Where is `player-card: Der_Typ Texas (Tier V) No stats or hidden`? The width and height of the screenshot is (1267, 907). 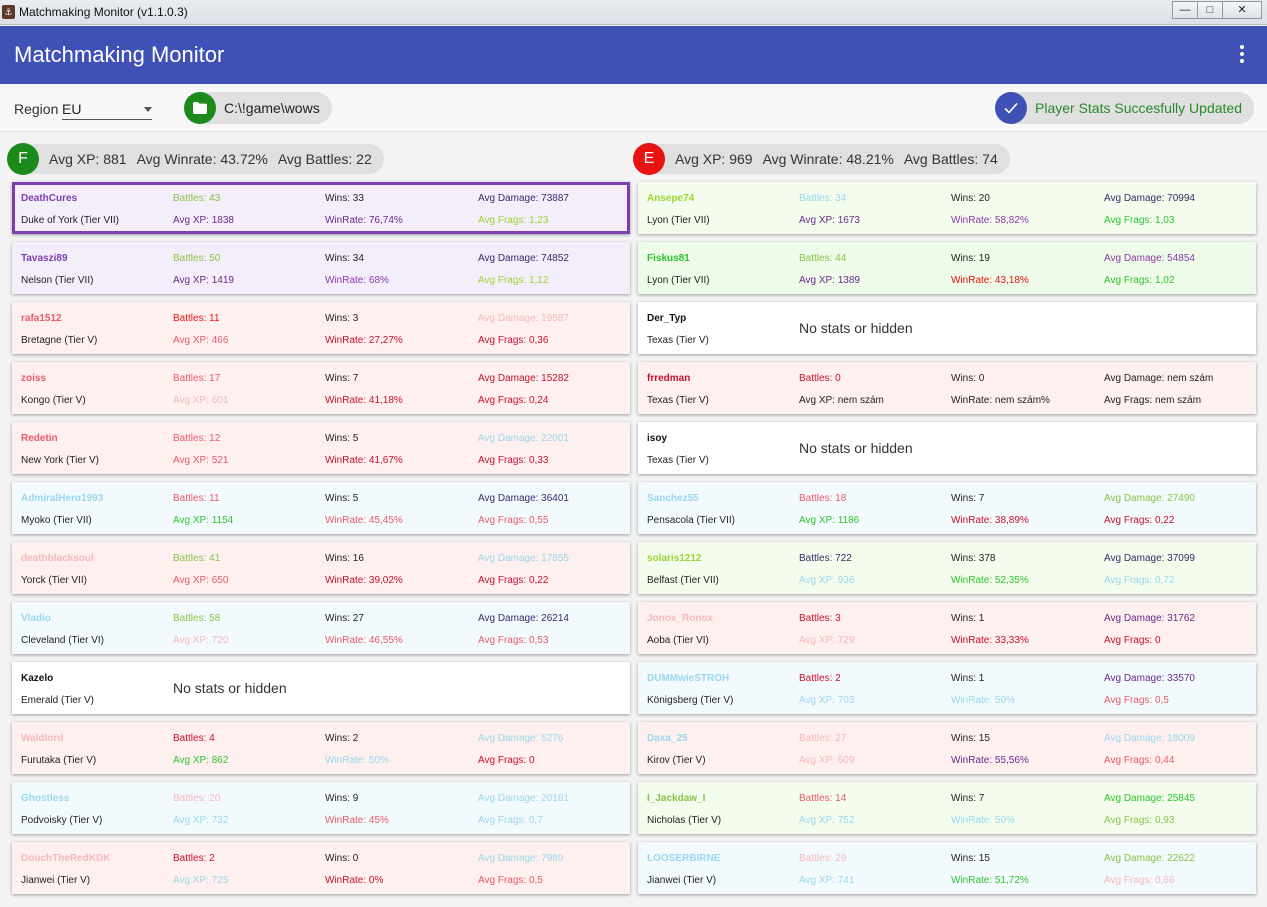
player-card: Der_Typ Texas (Tier V) No stats or hidden is located at coordinates (947, 328).